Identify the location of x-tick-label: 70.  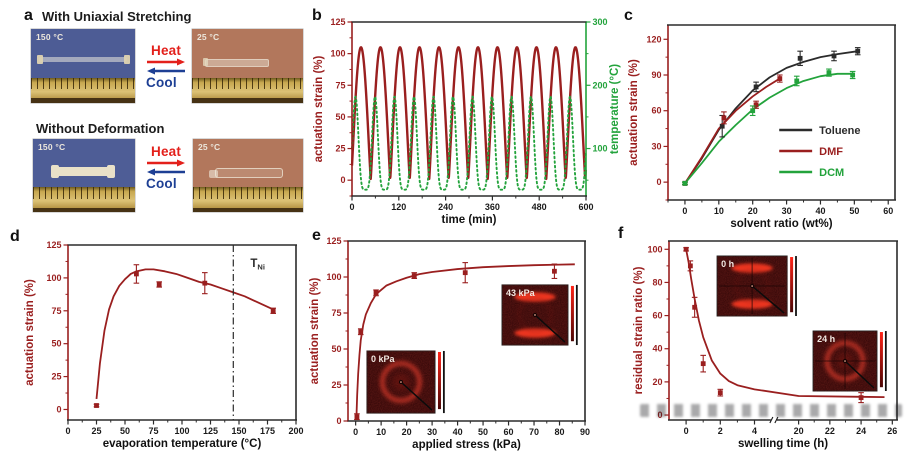
(534, 432).